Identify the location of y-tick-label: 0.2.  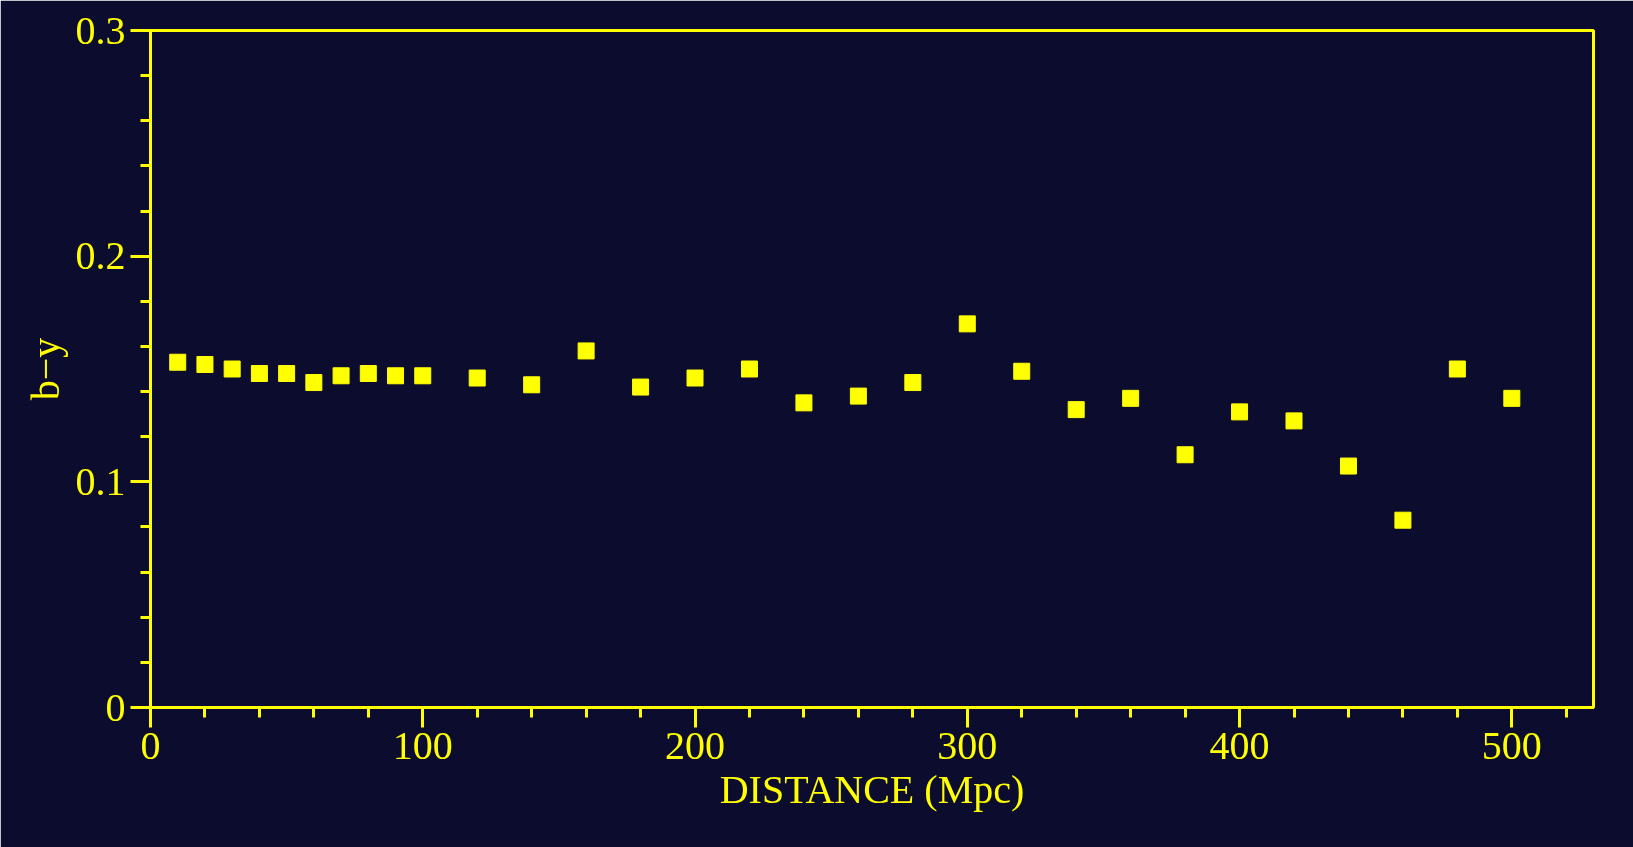
(100, 256).